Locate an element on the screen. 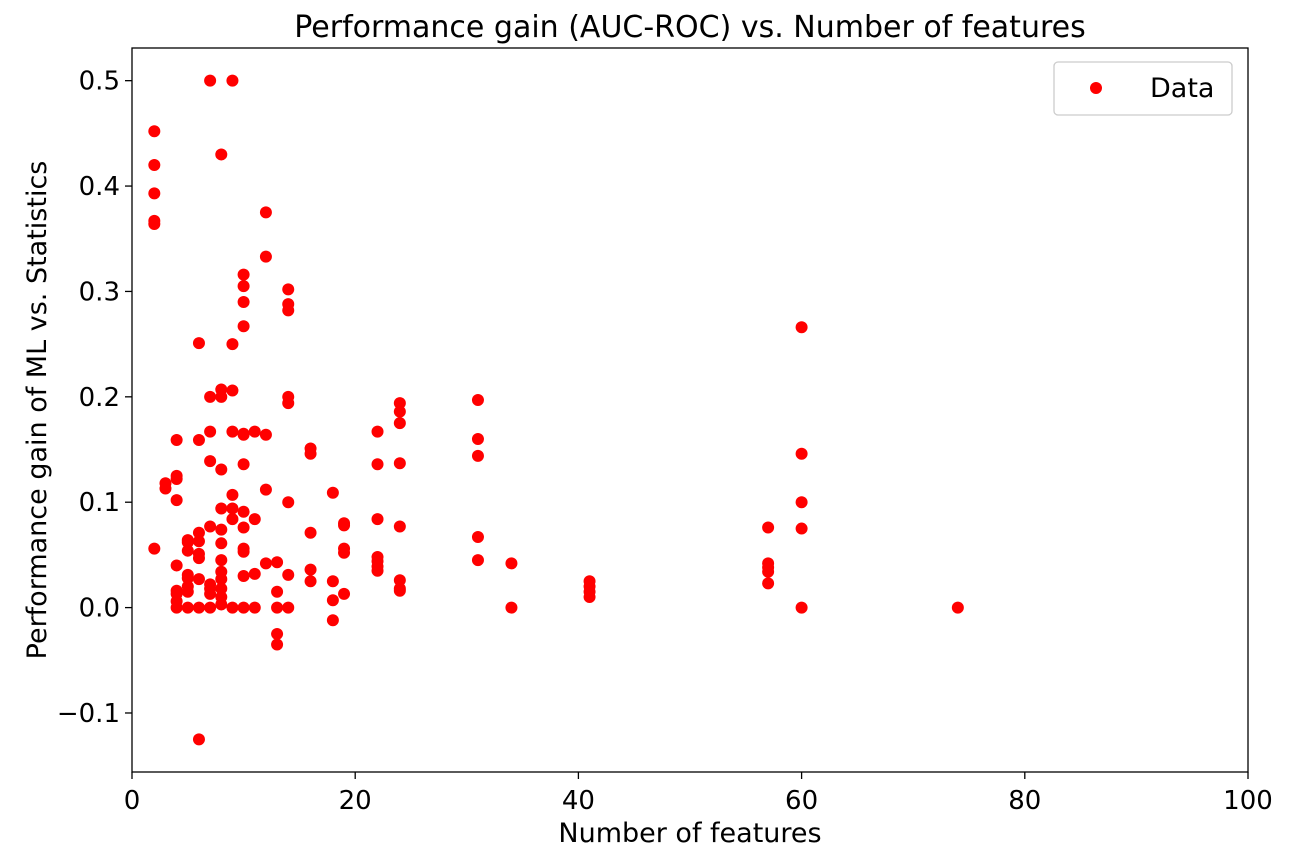 The image size is (1289, 861). y-axis-ticks: −0.1 0.0 0.1 0.2 0.3 0.4 0.5 is located at coordinates (94, 398).